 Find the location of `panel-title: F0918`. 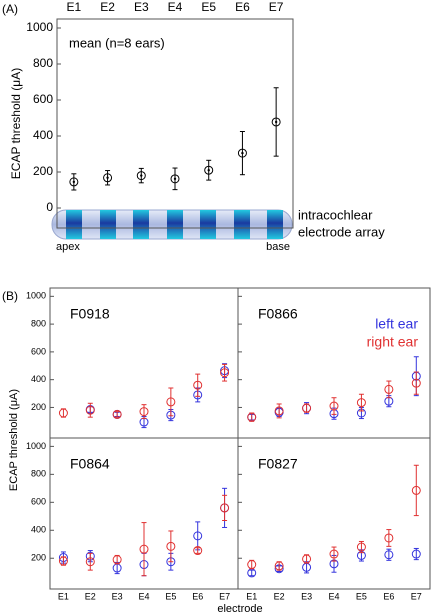

panel-title: F0918 is located at coordinates (90, 314).